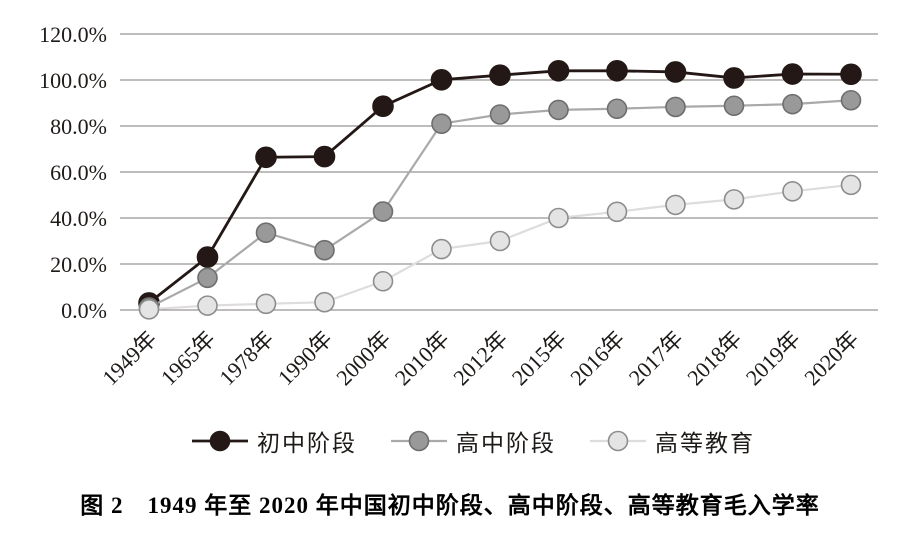 The image size is (900, 539). Describe the element at coordinates (705, 443) in the screenshot. I see `legend-label: 高等教育` at that location.